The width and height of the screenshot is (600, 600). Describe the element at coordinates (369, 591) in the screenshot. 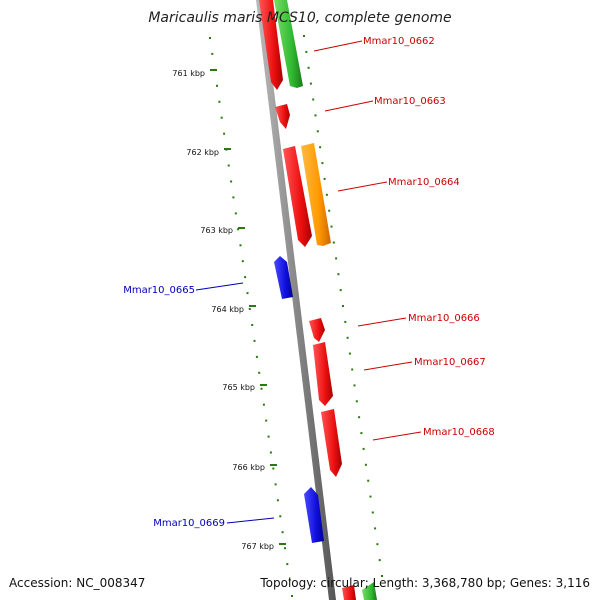

I see `green-feature-bottom` at that location.